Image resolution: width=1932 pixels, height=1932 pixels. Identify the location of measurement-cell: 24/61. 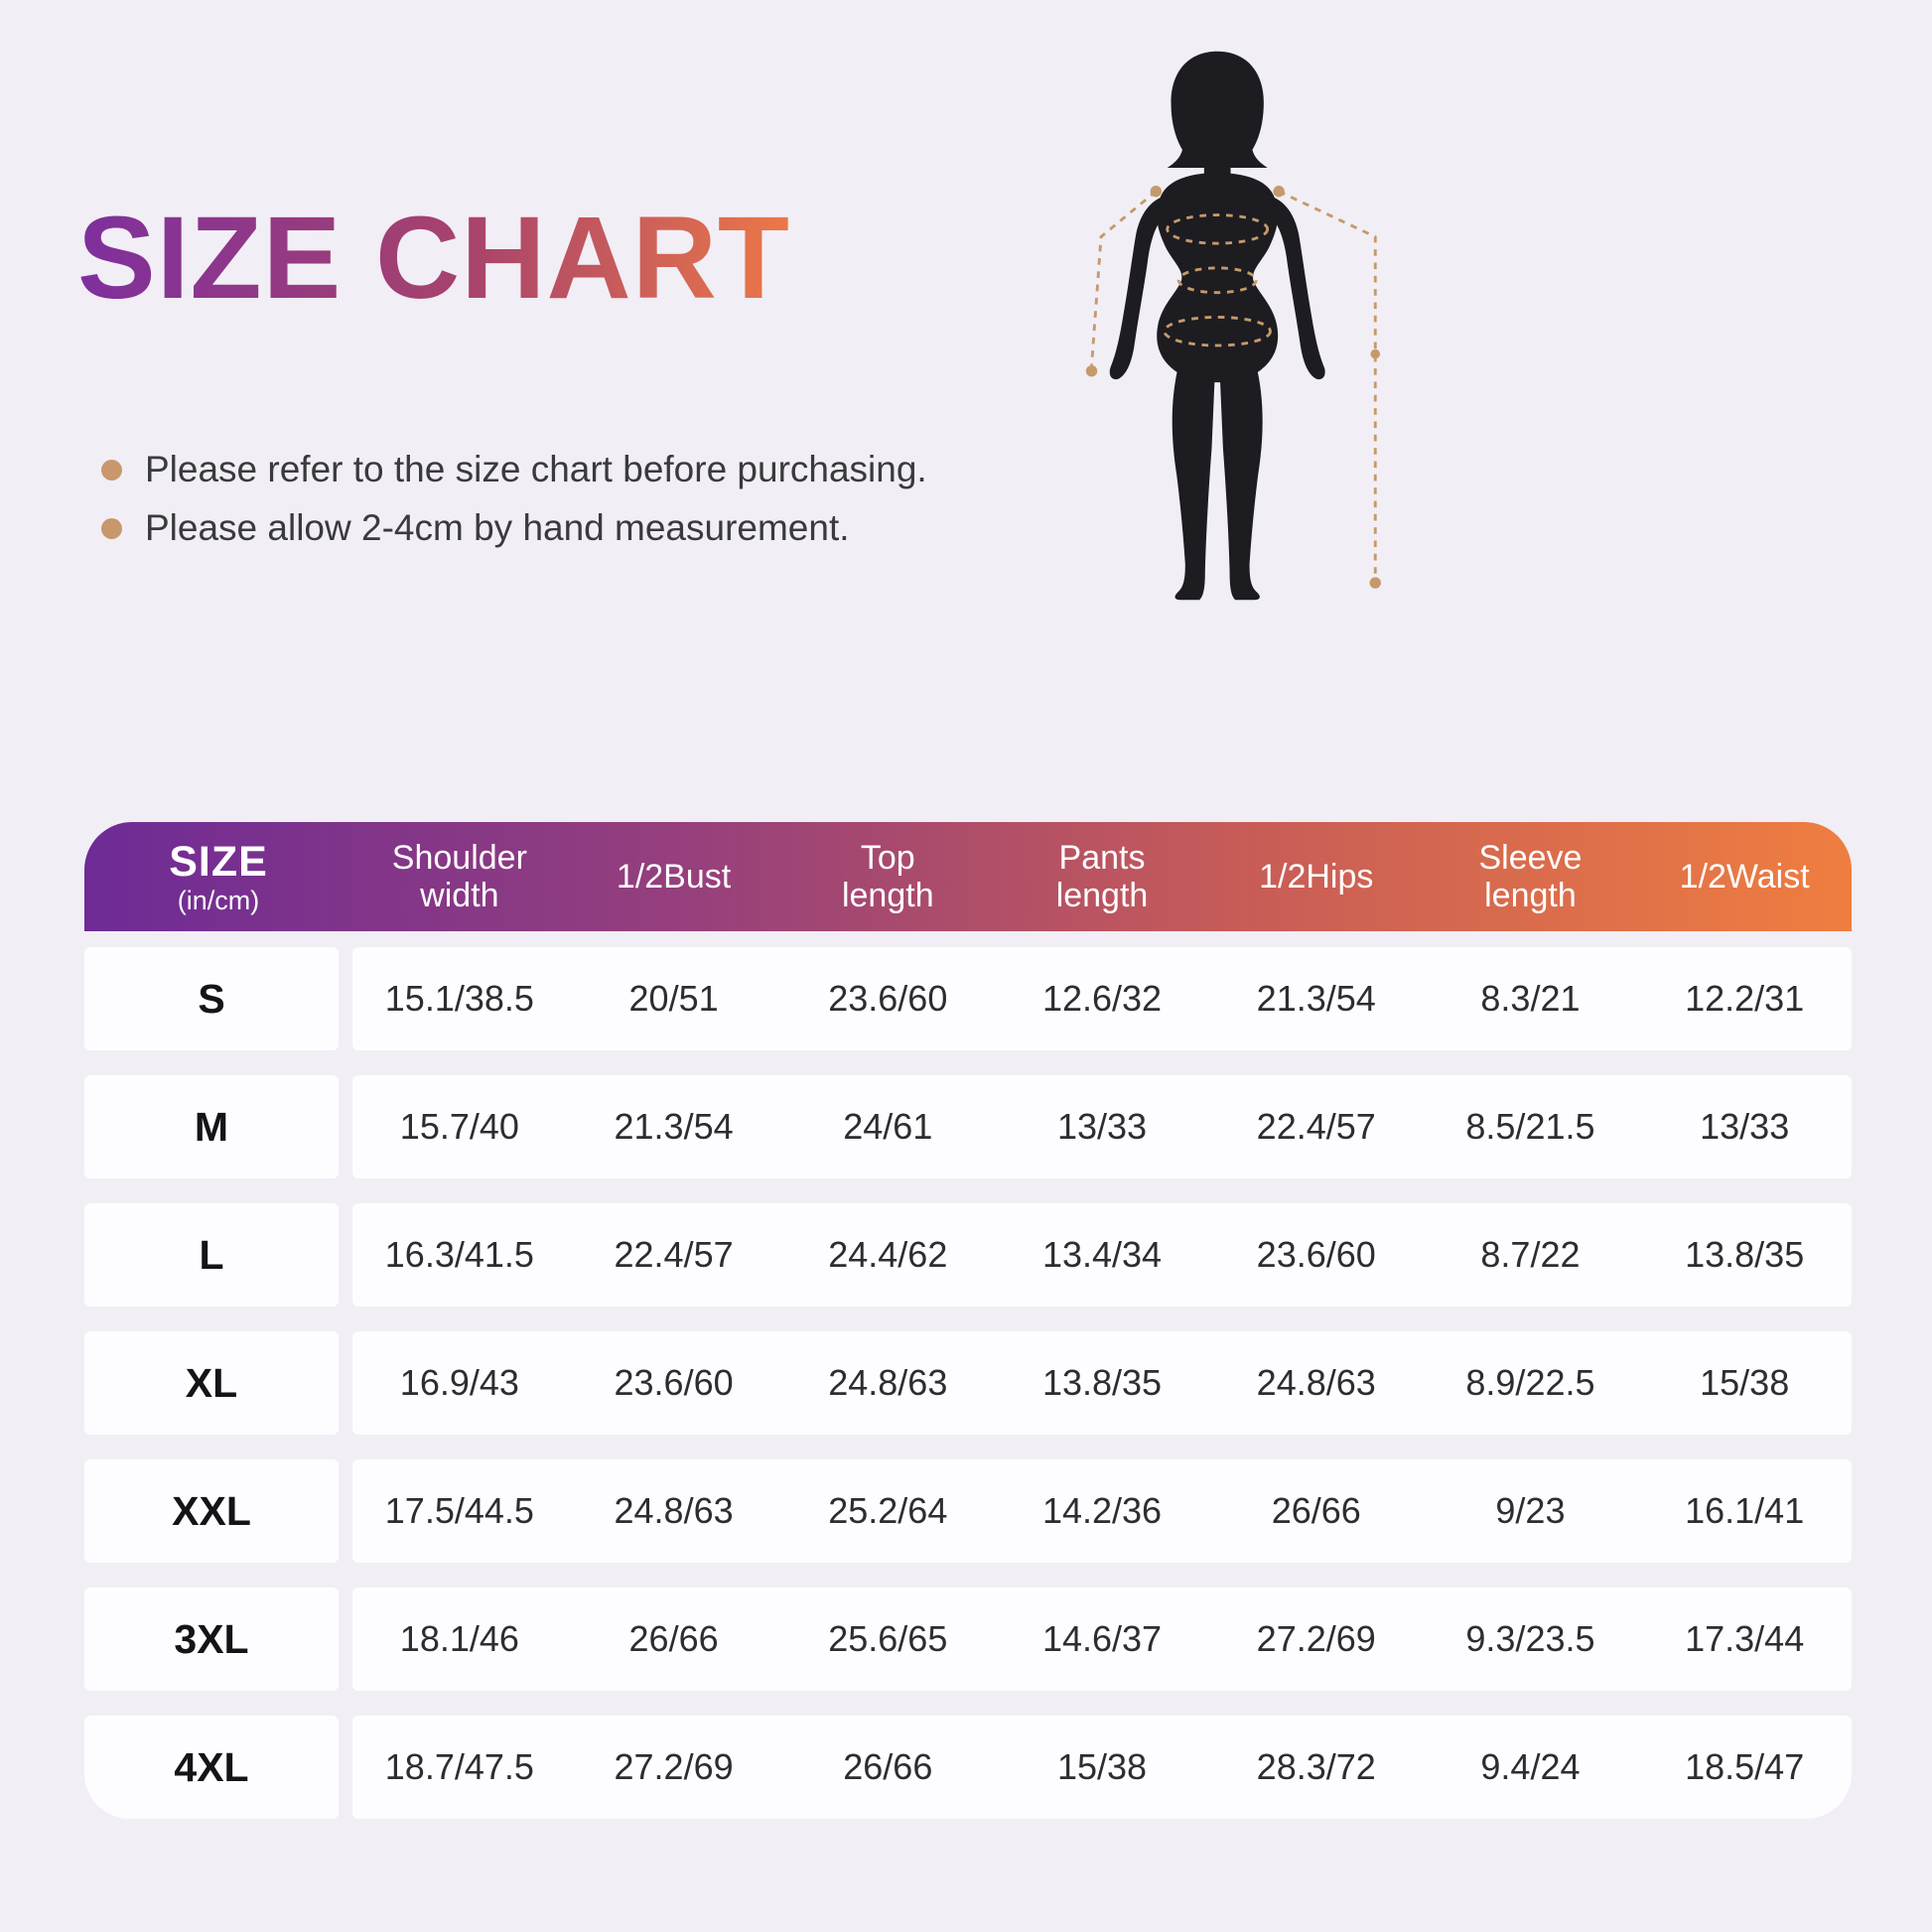
(888, 1127).